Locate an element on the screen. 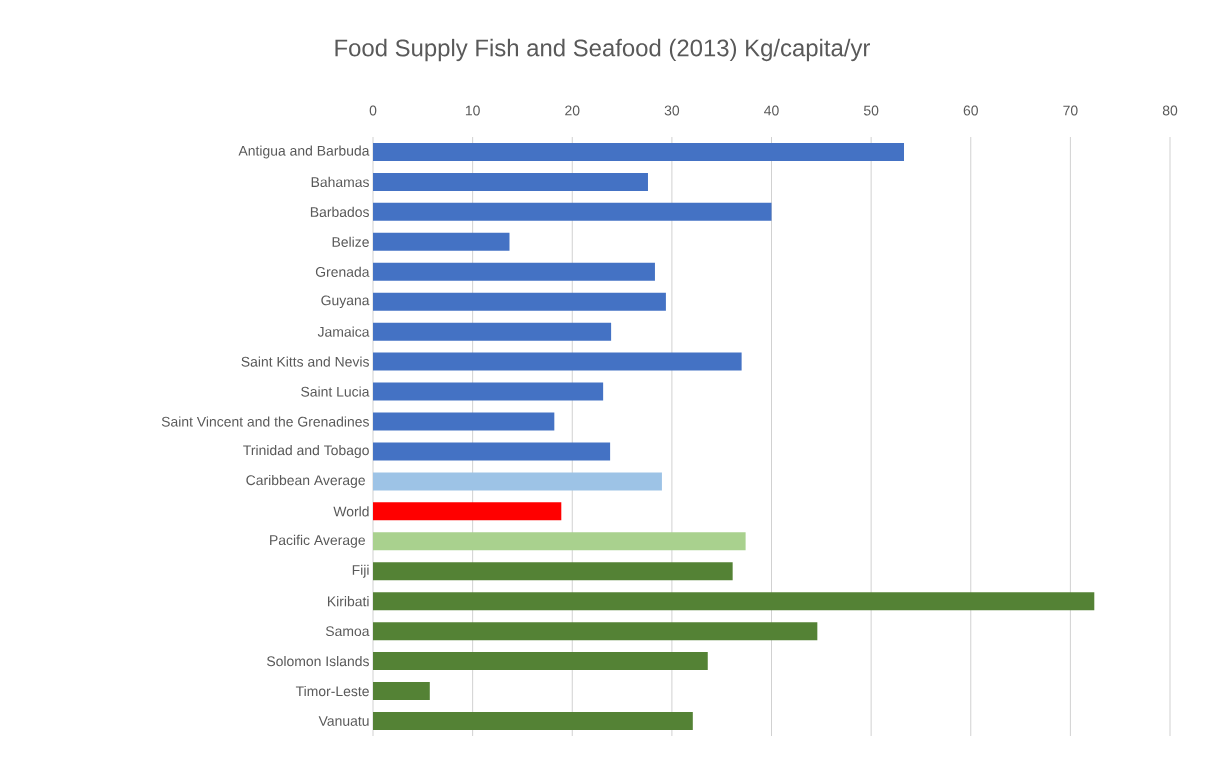 The height and width of the screenshot is (758, 1205). y-tick-label: Caribbean Average is located at coordinates (305, 481).